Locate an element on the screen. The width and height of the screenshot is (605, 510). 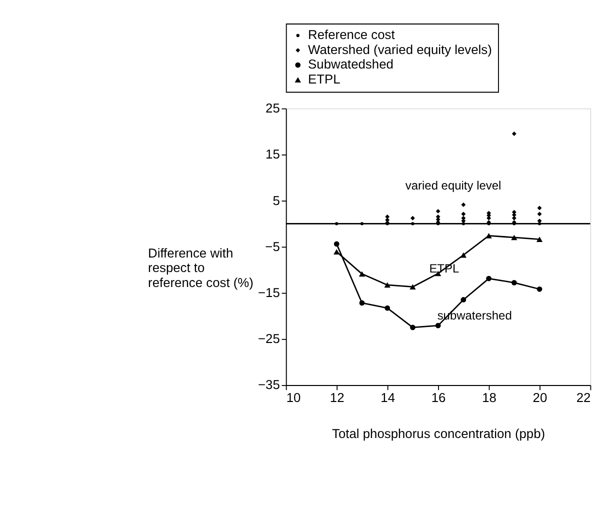
annotation: varied equity level is located at coordinates (453, 185).